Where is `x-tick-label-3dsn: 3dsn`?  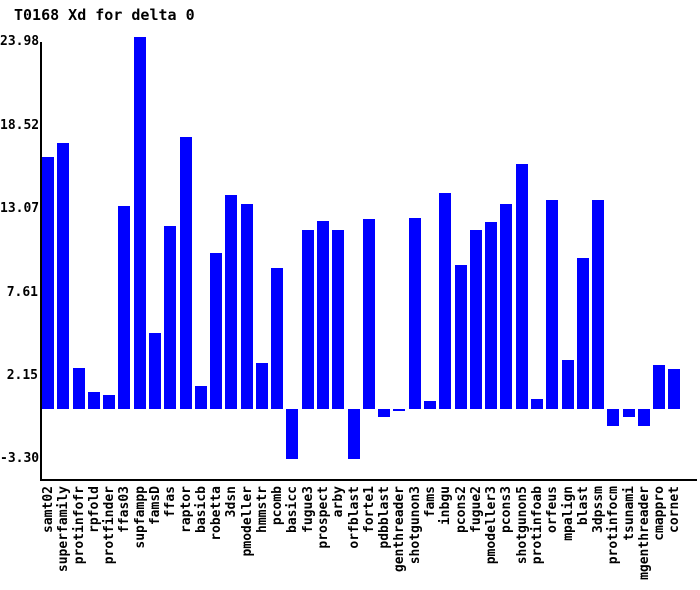
x-tick-label-3dsn: 3dsn is located at coordinates (231, 502).